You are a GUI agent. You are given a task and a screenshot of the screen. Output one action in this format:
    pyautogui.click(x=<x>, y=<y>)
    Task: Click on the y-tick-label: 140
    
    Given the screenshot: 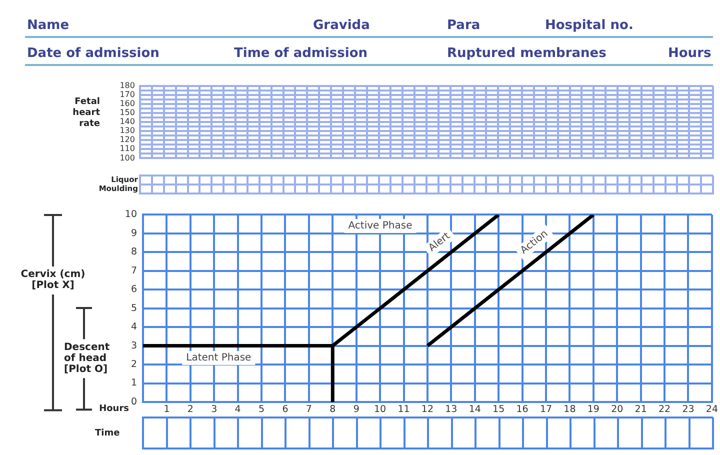 What is the action you would take?
    pyautogui.click(x=127, y=121)
    